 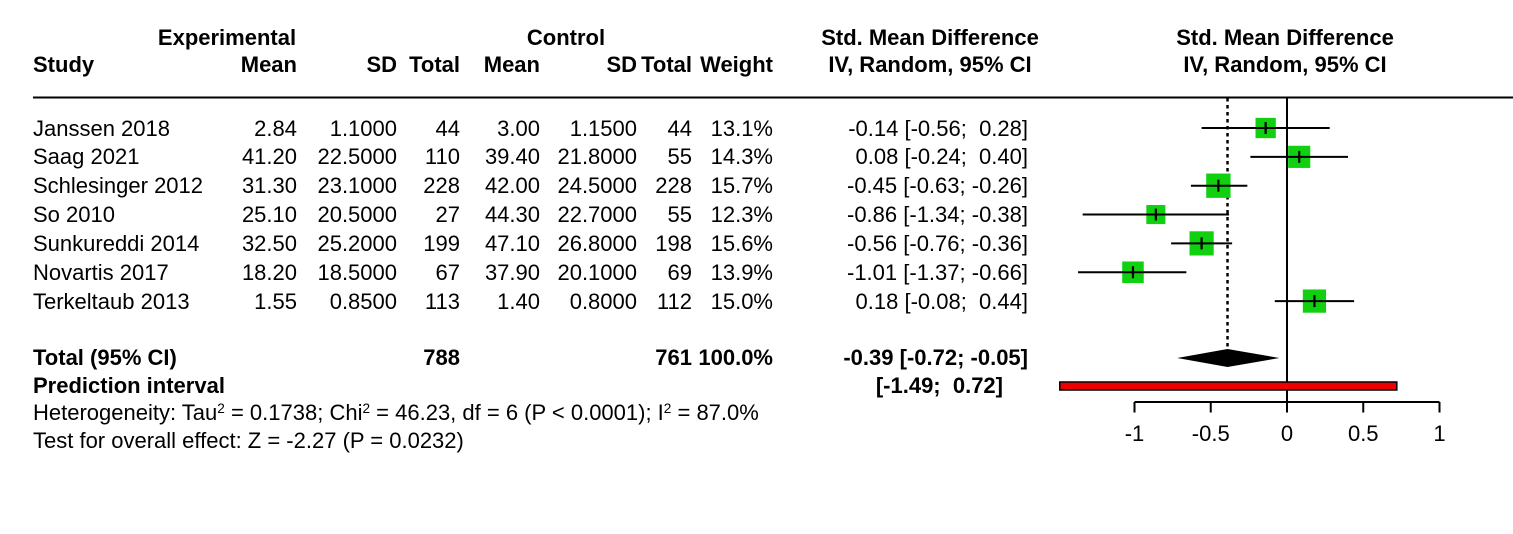 I want to click on cell-smd-ci: 0.08 [-0.24; 0.40], so click(x=941, y=157).